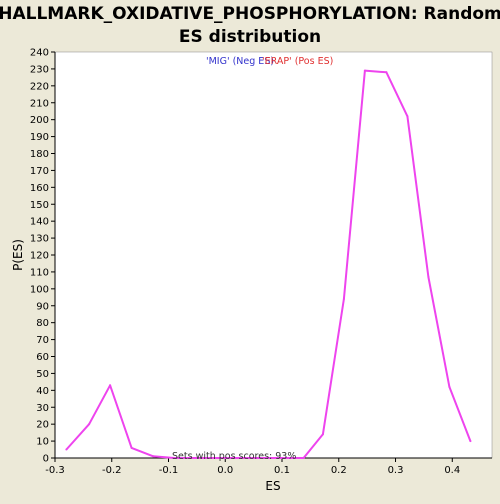  What do you see at coordinates (225, 470) in the screenshot?
I see `x-tick-label: 0.0` at bounding box center [225, 470].